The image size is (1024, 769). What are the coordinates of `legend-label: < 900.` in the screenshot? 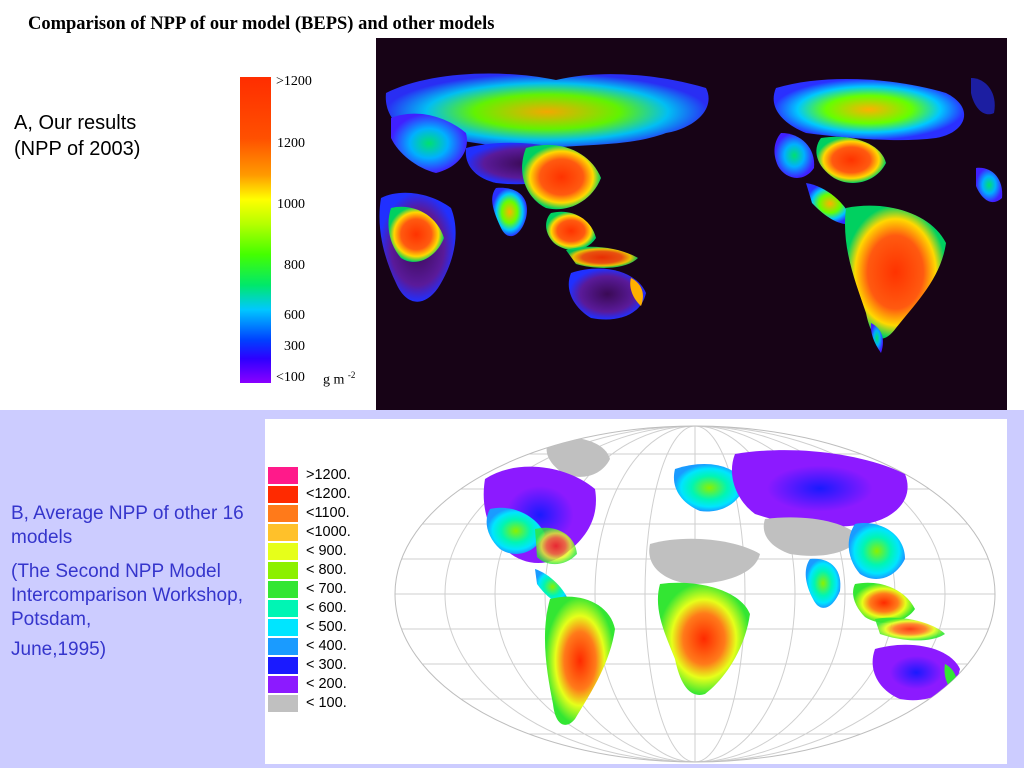 It's located at (326, 551).